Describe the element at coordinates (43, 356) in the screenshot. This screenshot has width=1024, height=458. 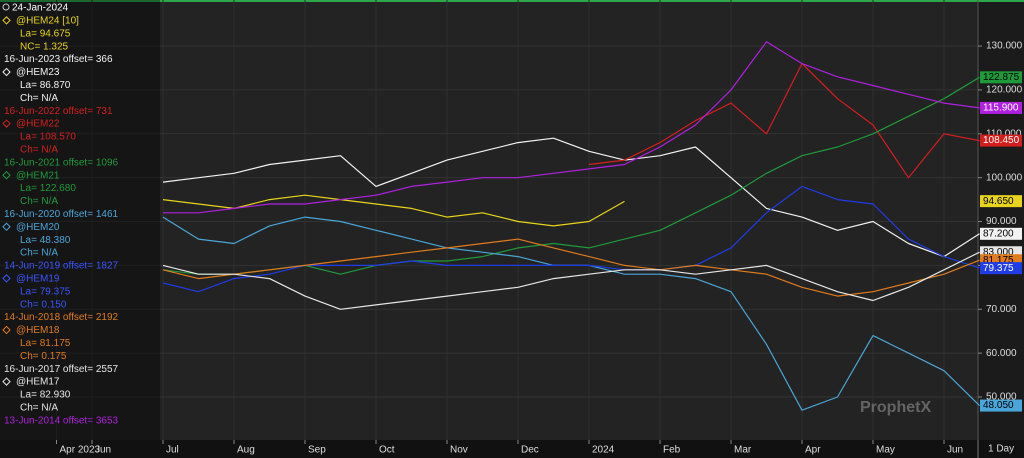
I see `legend-row: Ch= 0.175` at that location.